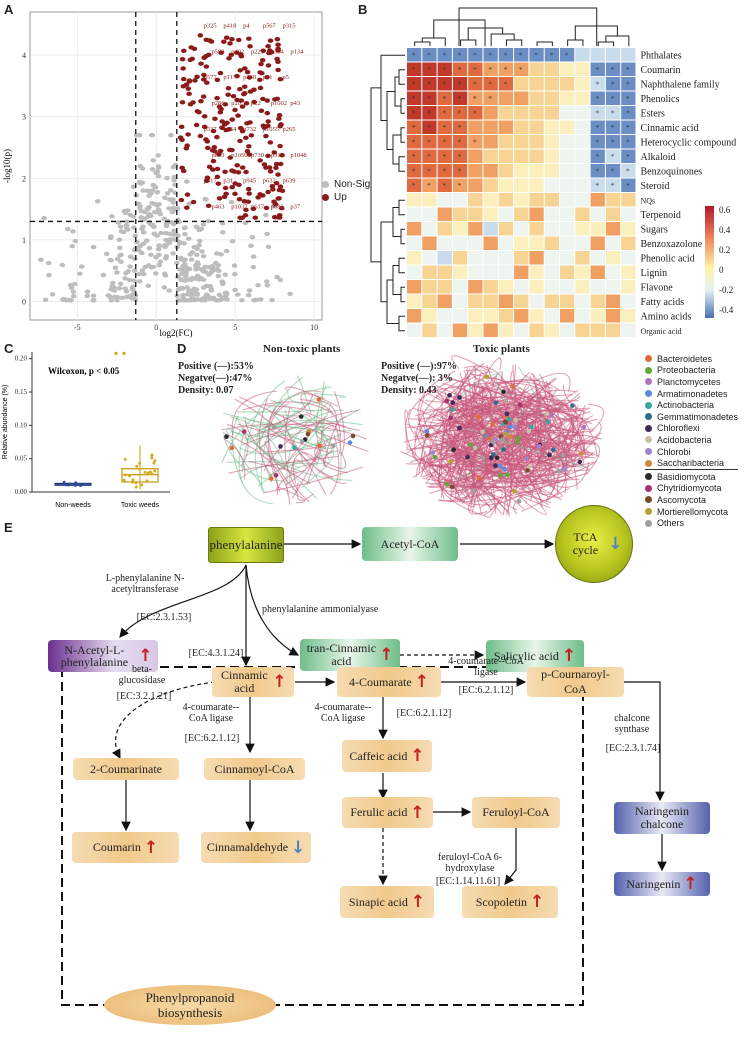  Describe the element at coordinates (216, 366) in the screenshot. I see `net-left-positive: Positive (—):53%` at that location.